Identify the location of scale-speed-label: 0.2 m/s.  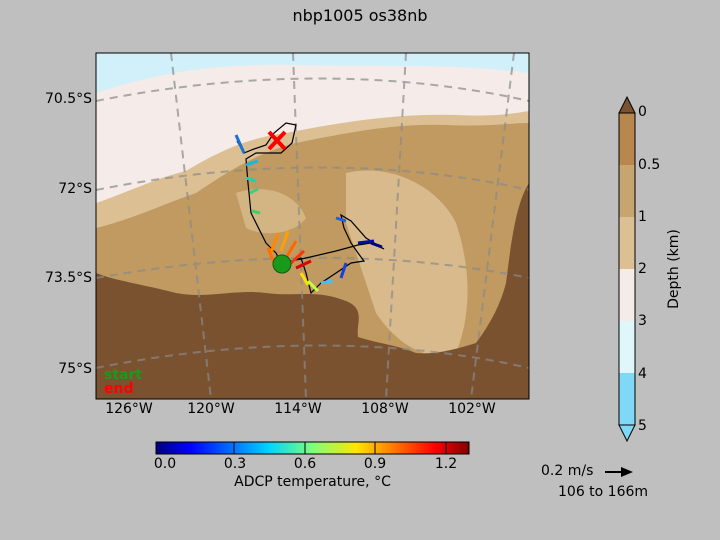
(567, 471).